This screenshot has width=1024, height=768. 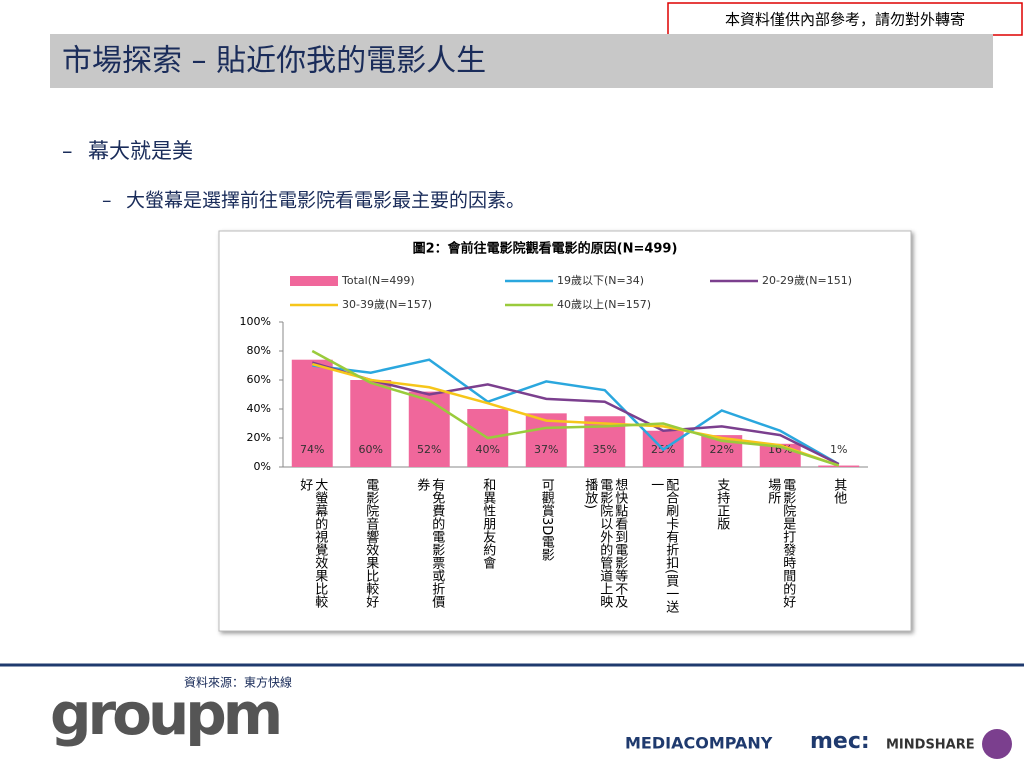 I want to click on notice: 本資料僅供內部參考，請勿對外轉寄, so click(x=845, y=20).